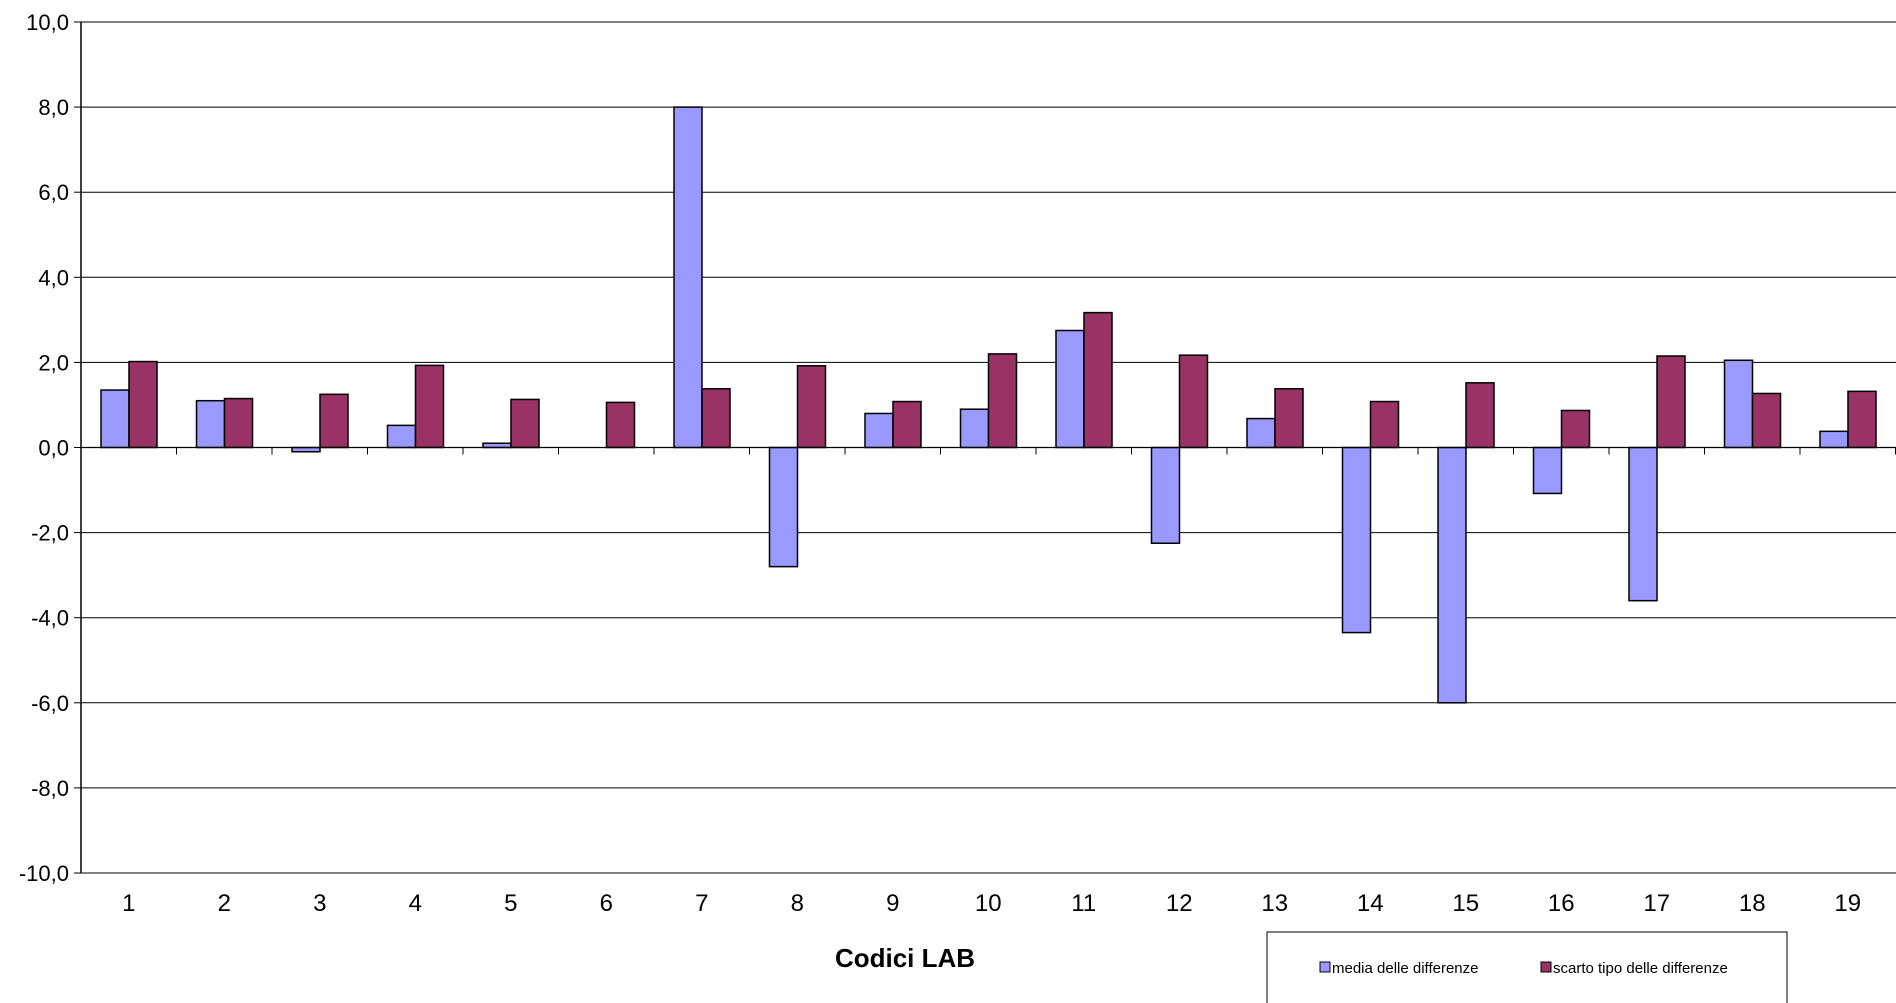  Describe the element at coordinates (797, 903) in the screenshot. I see `x-tick-label: 8` at that location.